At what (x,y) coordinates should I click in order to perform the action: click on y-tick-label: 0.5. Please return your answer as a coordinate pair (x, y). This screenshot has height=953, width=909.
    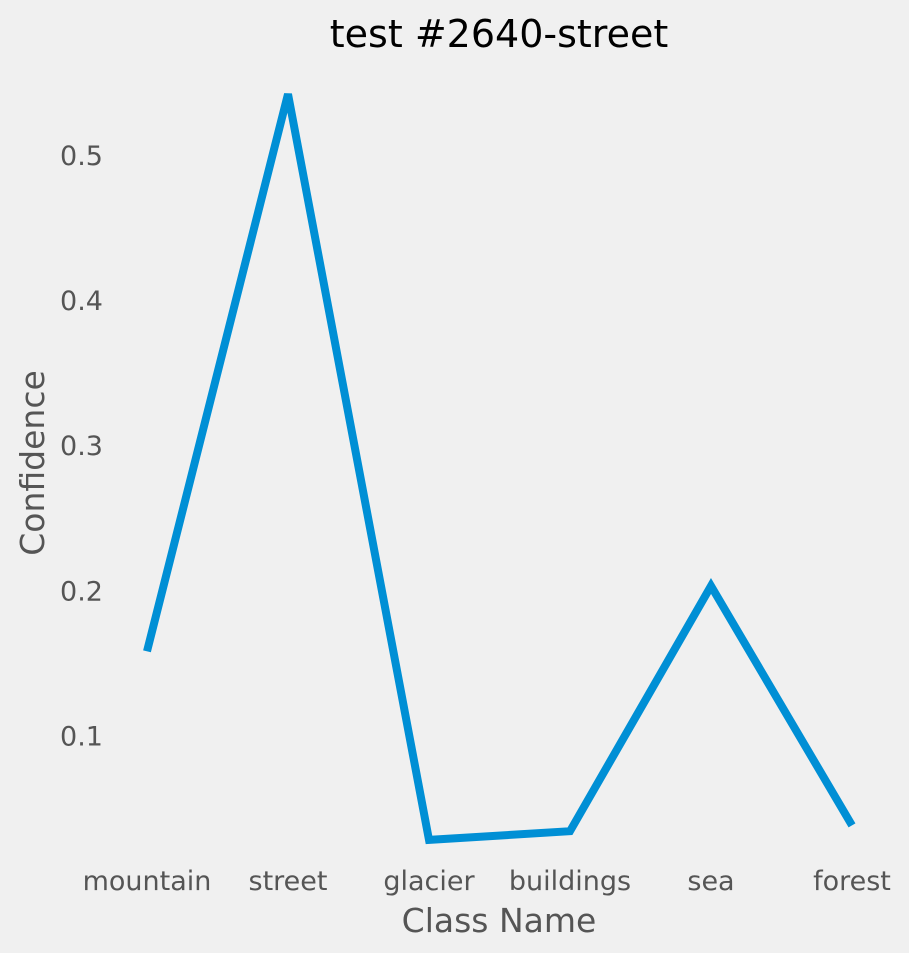
    Looking at the image, I should click on (81, 156).